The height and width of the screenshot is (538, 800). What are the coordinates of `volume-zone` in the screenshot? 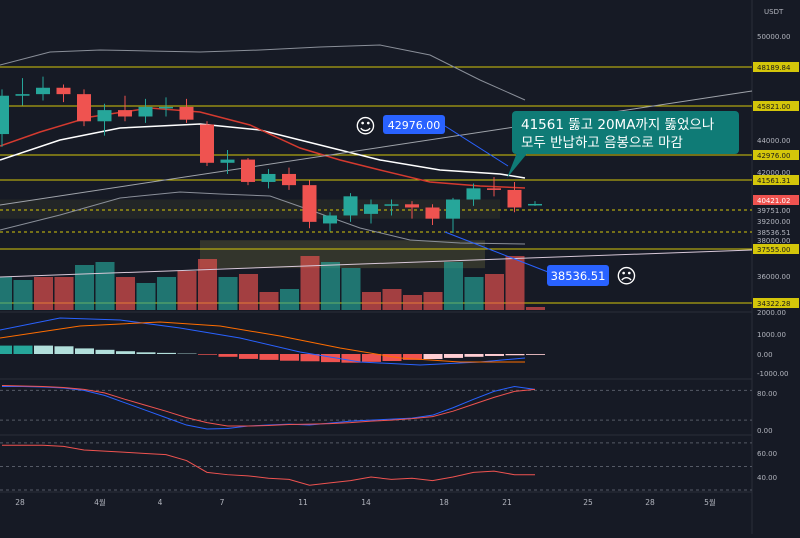 It's located at (342, 254).